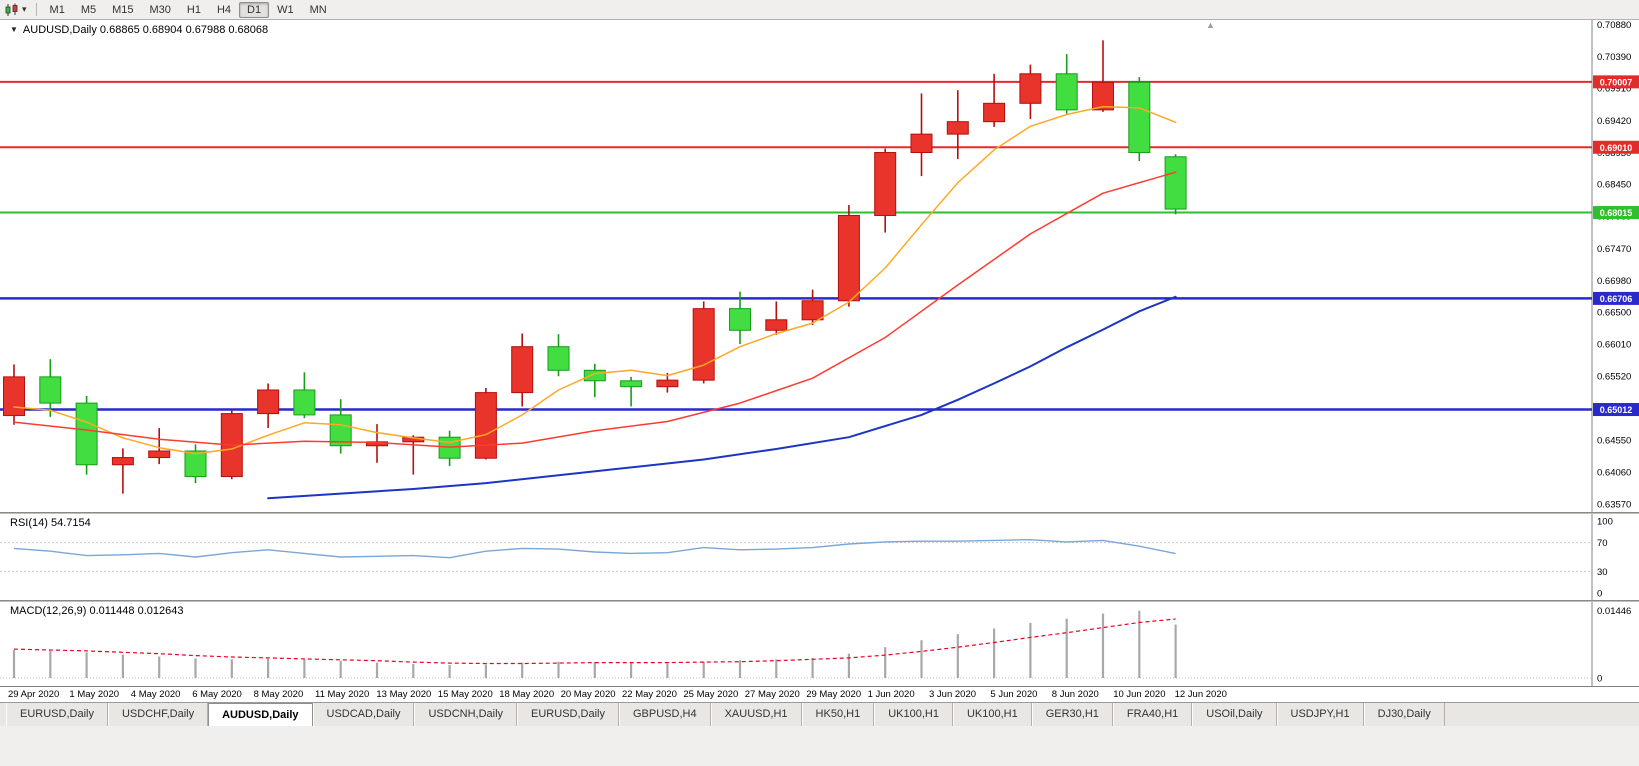  Describe the element at coordinates (160, 10) in the screenshot. I see `timeframe-M30: M30` at that location.